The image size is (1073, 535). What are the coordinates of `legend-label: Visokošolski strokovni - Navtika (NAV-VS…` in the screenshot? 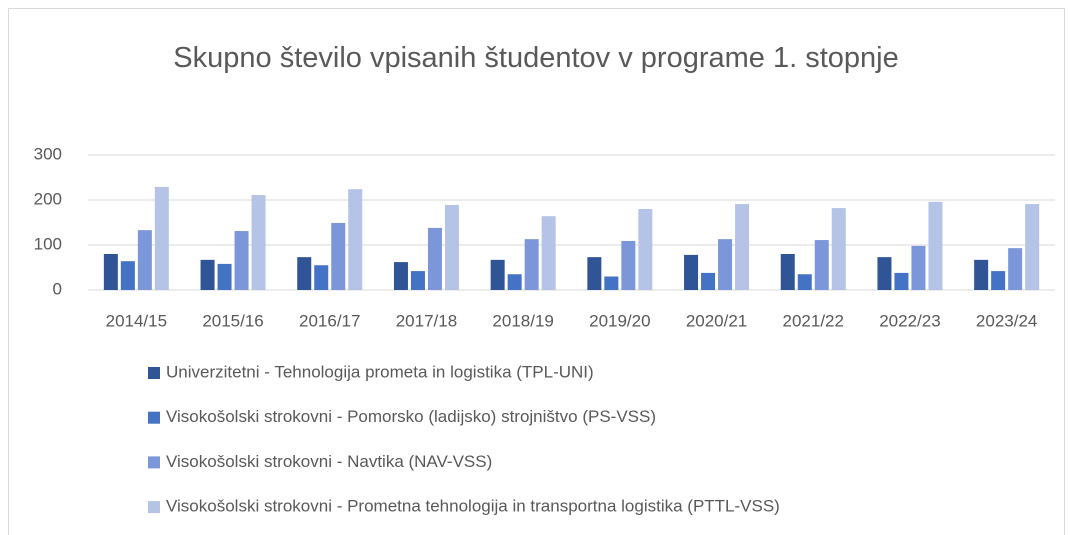 It's located at (329, 461).